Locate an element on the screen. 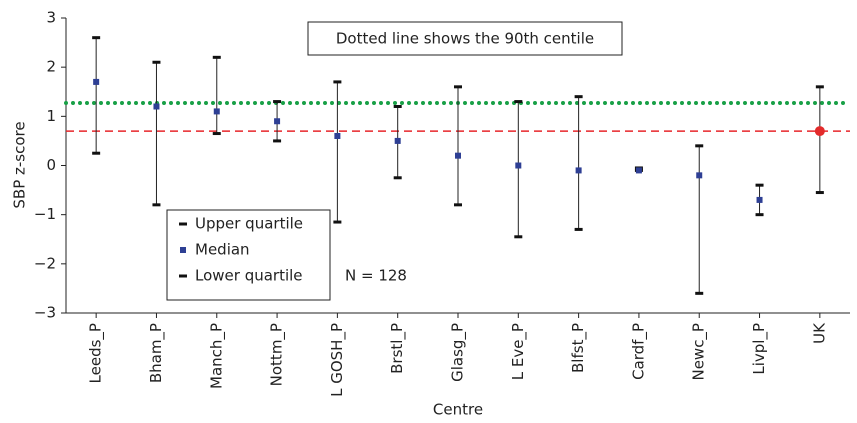 The width and height of the screenshot is (857, 423). y-tick-label: 3 is located at coordinates (51, 18).